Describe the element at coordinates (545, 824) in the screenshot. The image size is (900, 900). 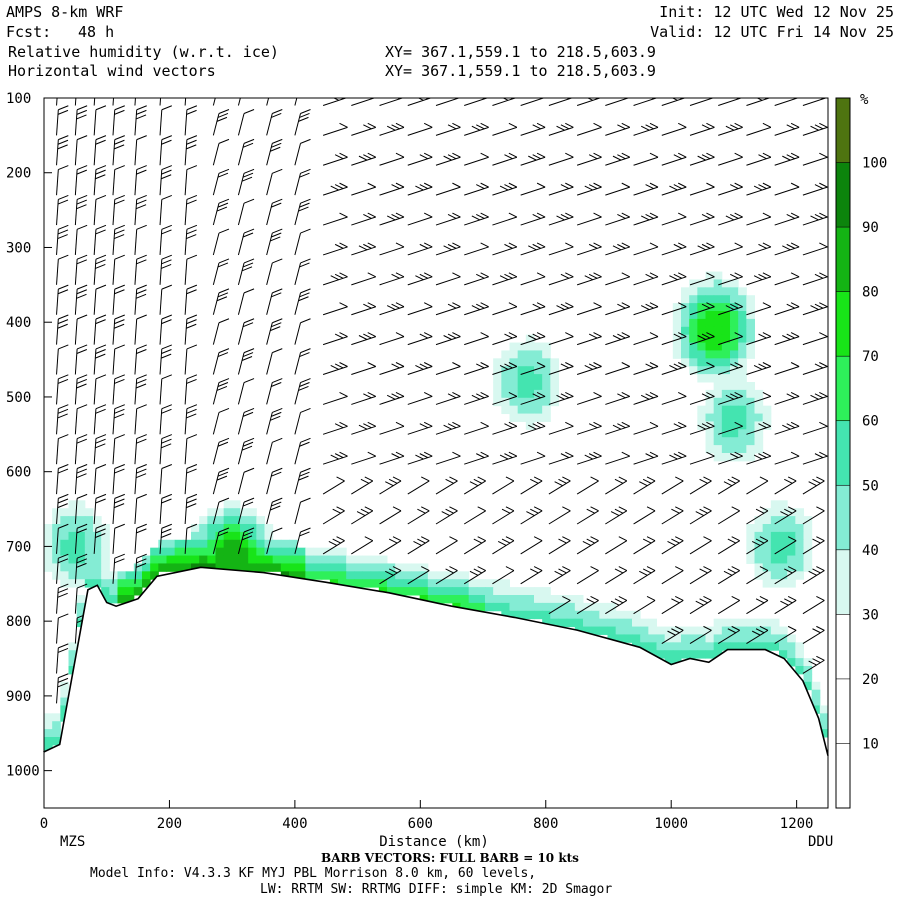
I see `x-tick-label: 800` at that location.